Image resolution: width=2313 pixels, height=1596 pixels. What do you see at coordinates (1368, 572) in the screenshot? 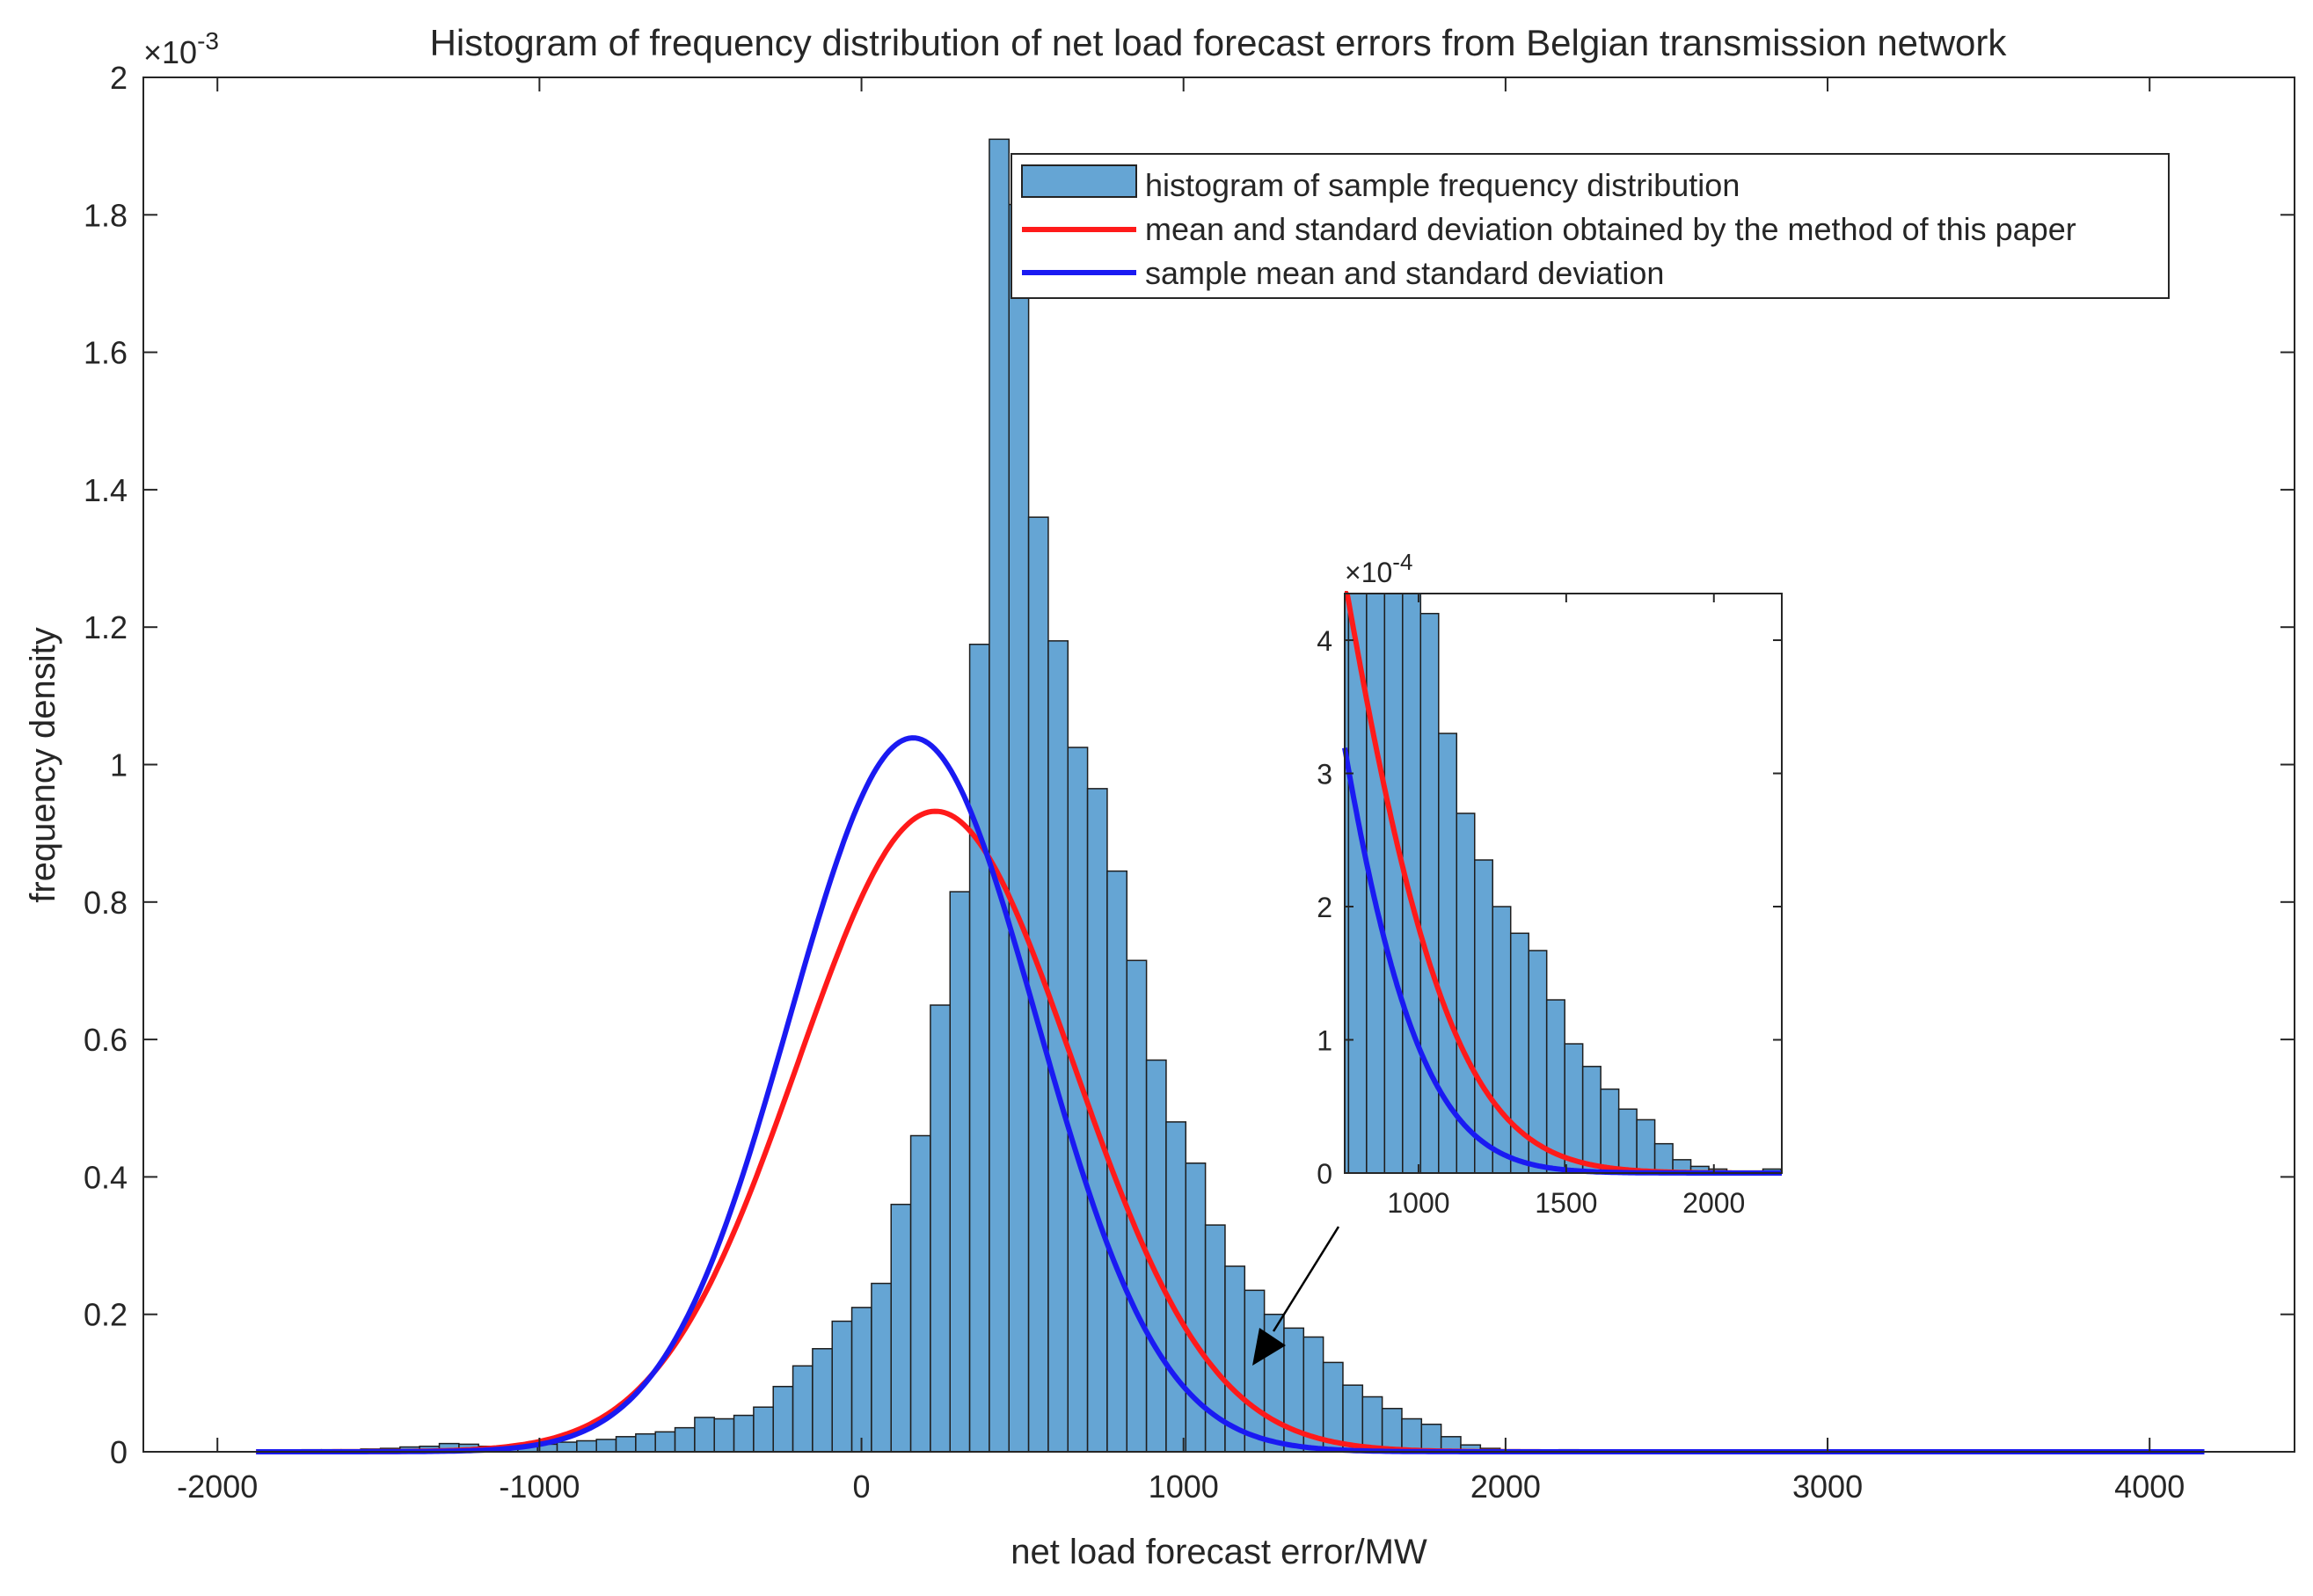
I see `inset-y-exponent-base: ×10` at bounding box center [1368, 572].